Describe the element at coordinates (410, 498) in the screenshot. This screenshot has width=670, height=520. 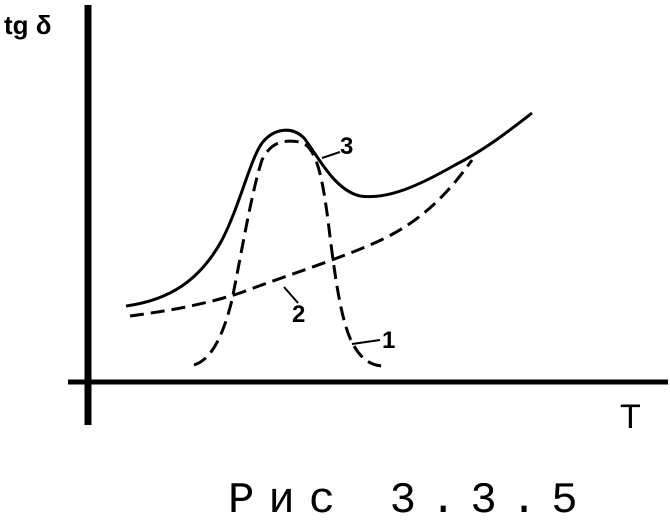
I see `figure-caption: Рис 3.3.5` at that location.